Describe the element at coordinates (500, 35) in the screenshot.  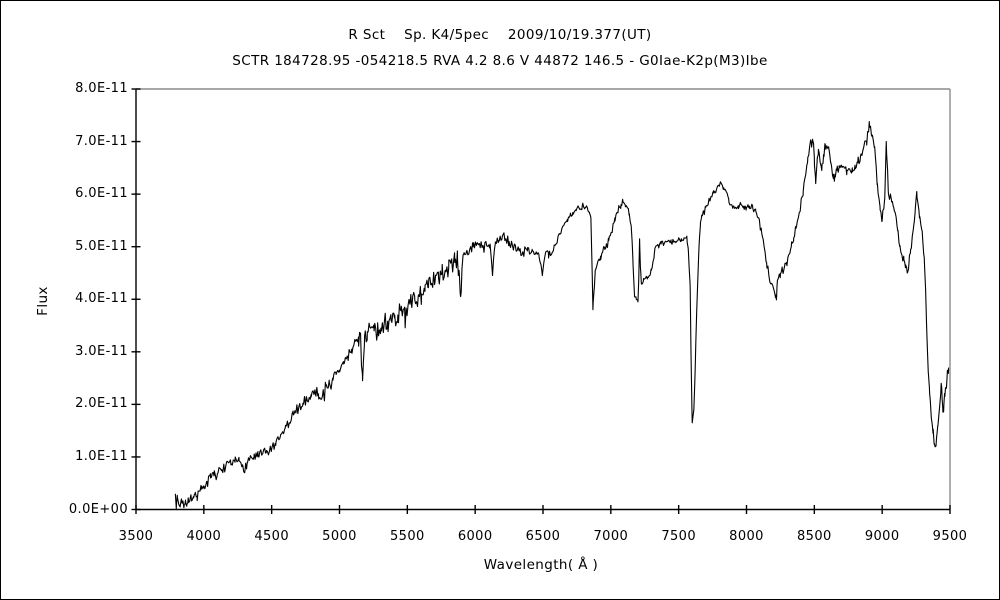
I see `chart-title: R Sct Sp. K4/5pec 2009/10/19.377(UT)` at that location.